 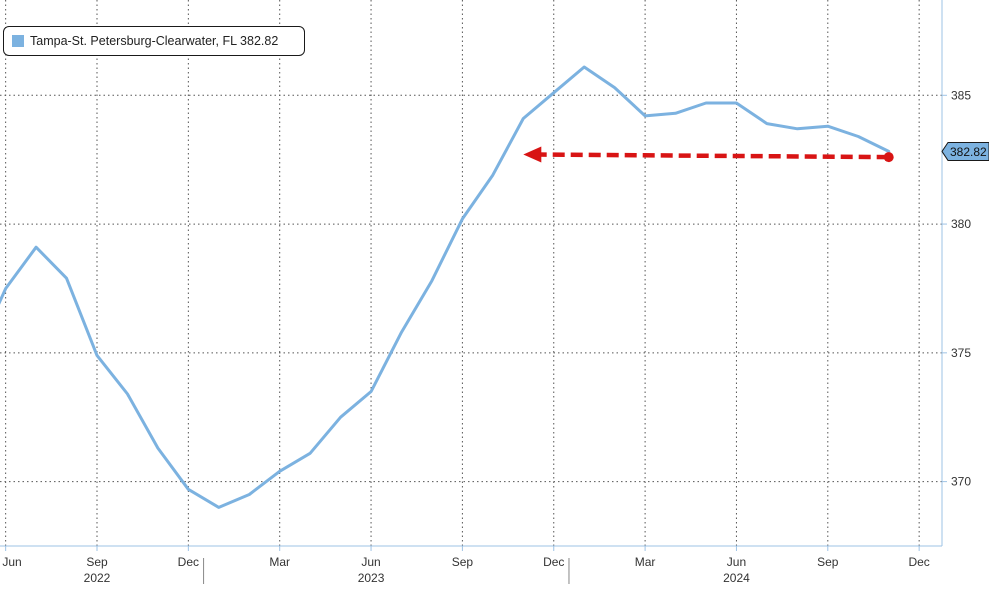 I want to click on y-tick-label: 370, so click(x=961, y=482).